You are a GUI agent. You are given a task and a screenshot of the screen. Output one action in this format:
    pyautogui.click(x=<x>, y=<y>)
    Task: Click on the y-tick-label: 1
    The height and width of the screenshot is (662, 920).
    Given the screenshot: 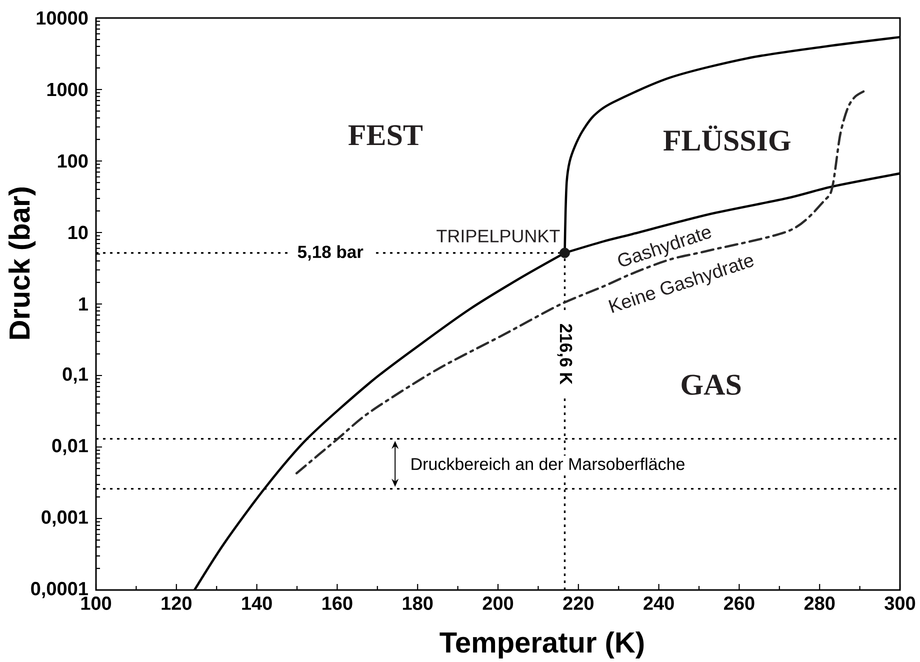 What is the action you would take?
    pyautogui.click(x=83, y=304)
    